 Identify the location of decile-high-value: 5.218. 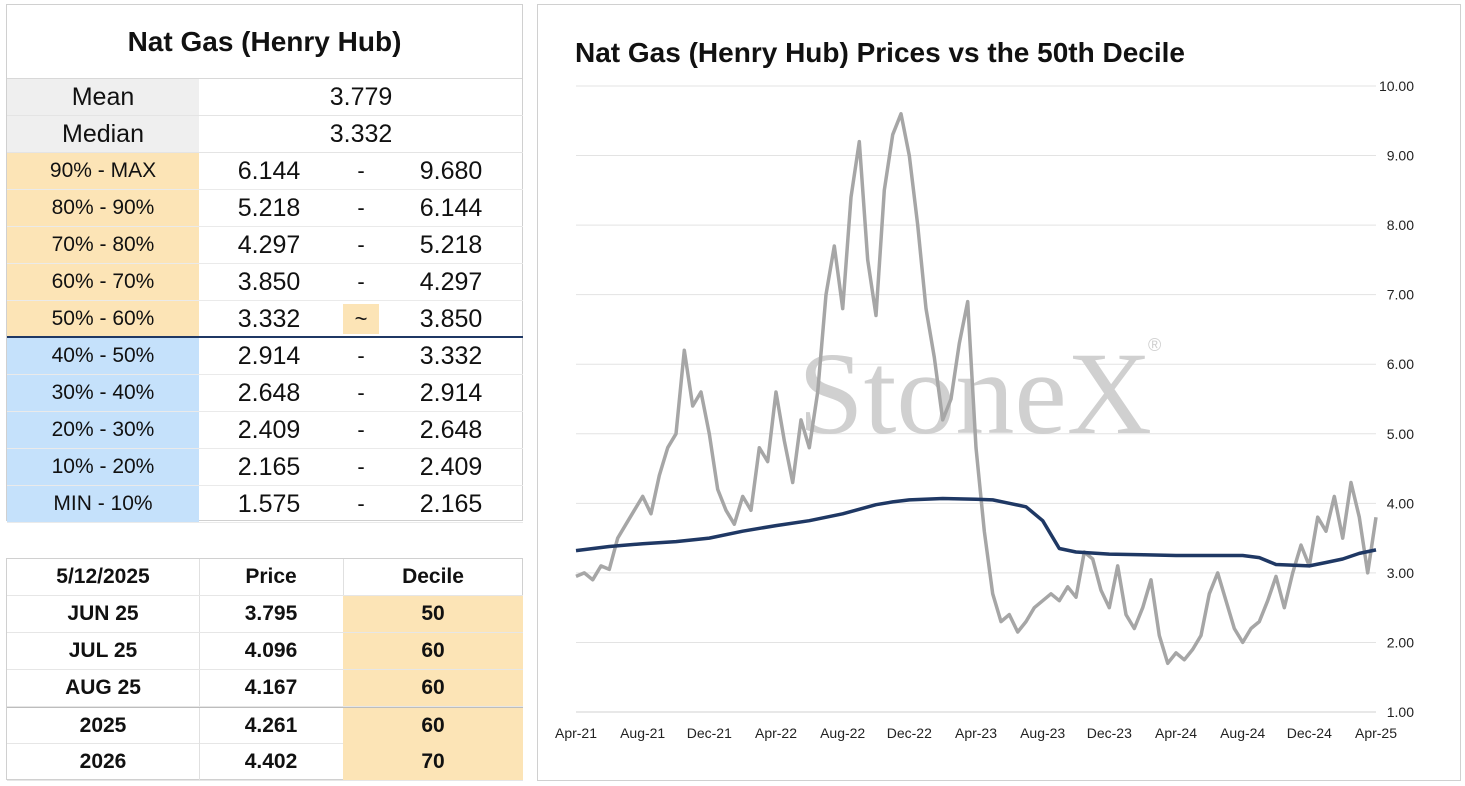
(451, 244).